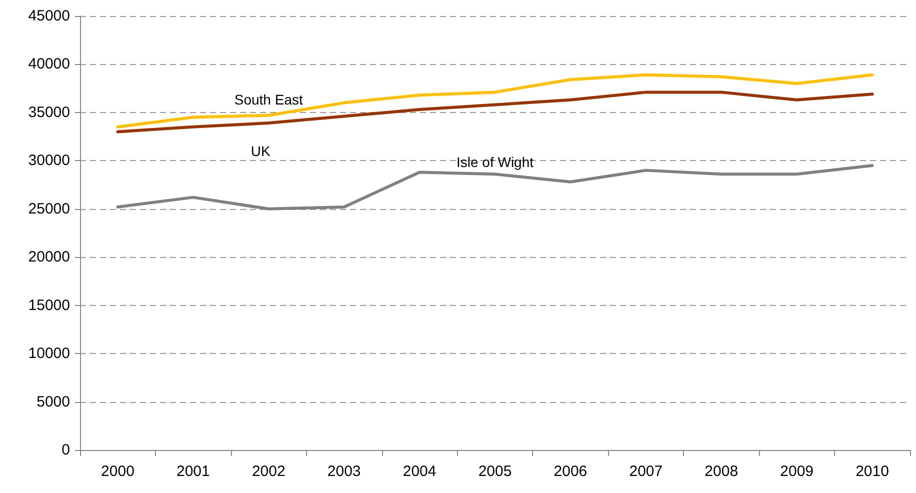 This screenshot has height=493, width=916. I want to click on x-tick-label: 2001, so click(193, 471).